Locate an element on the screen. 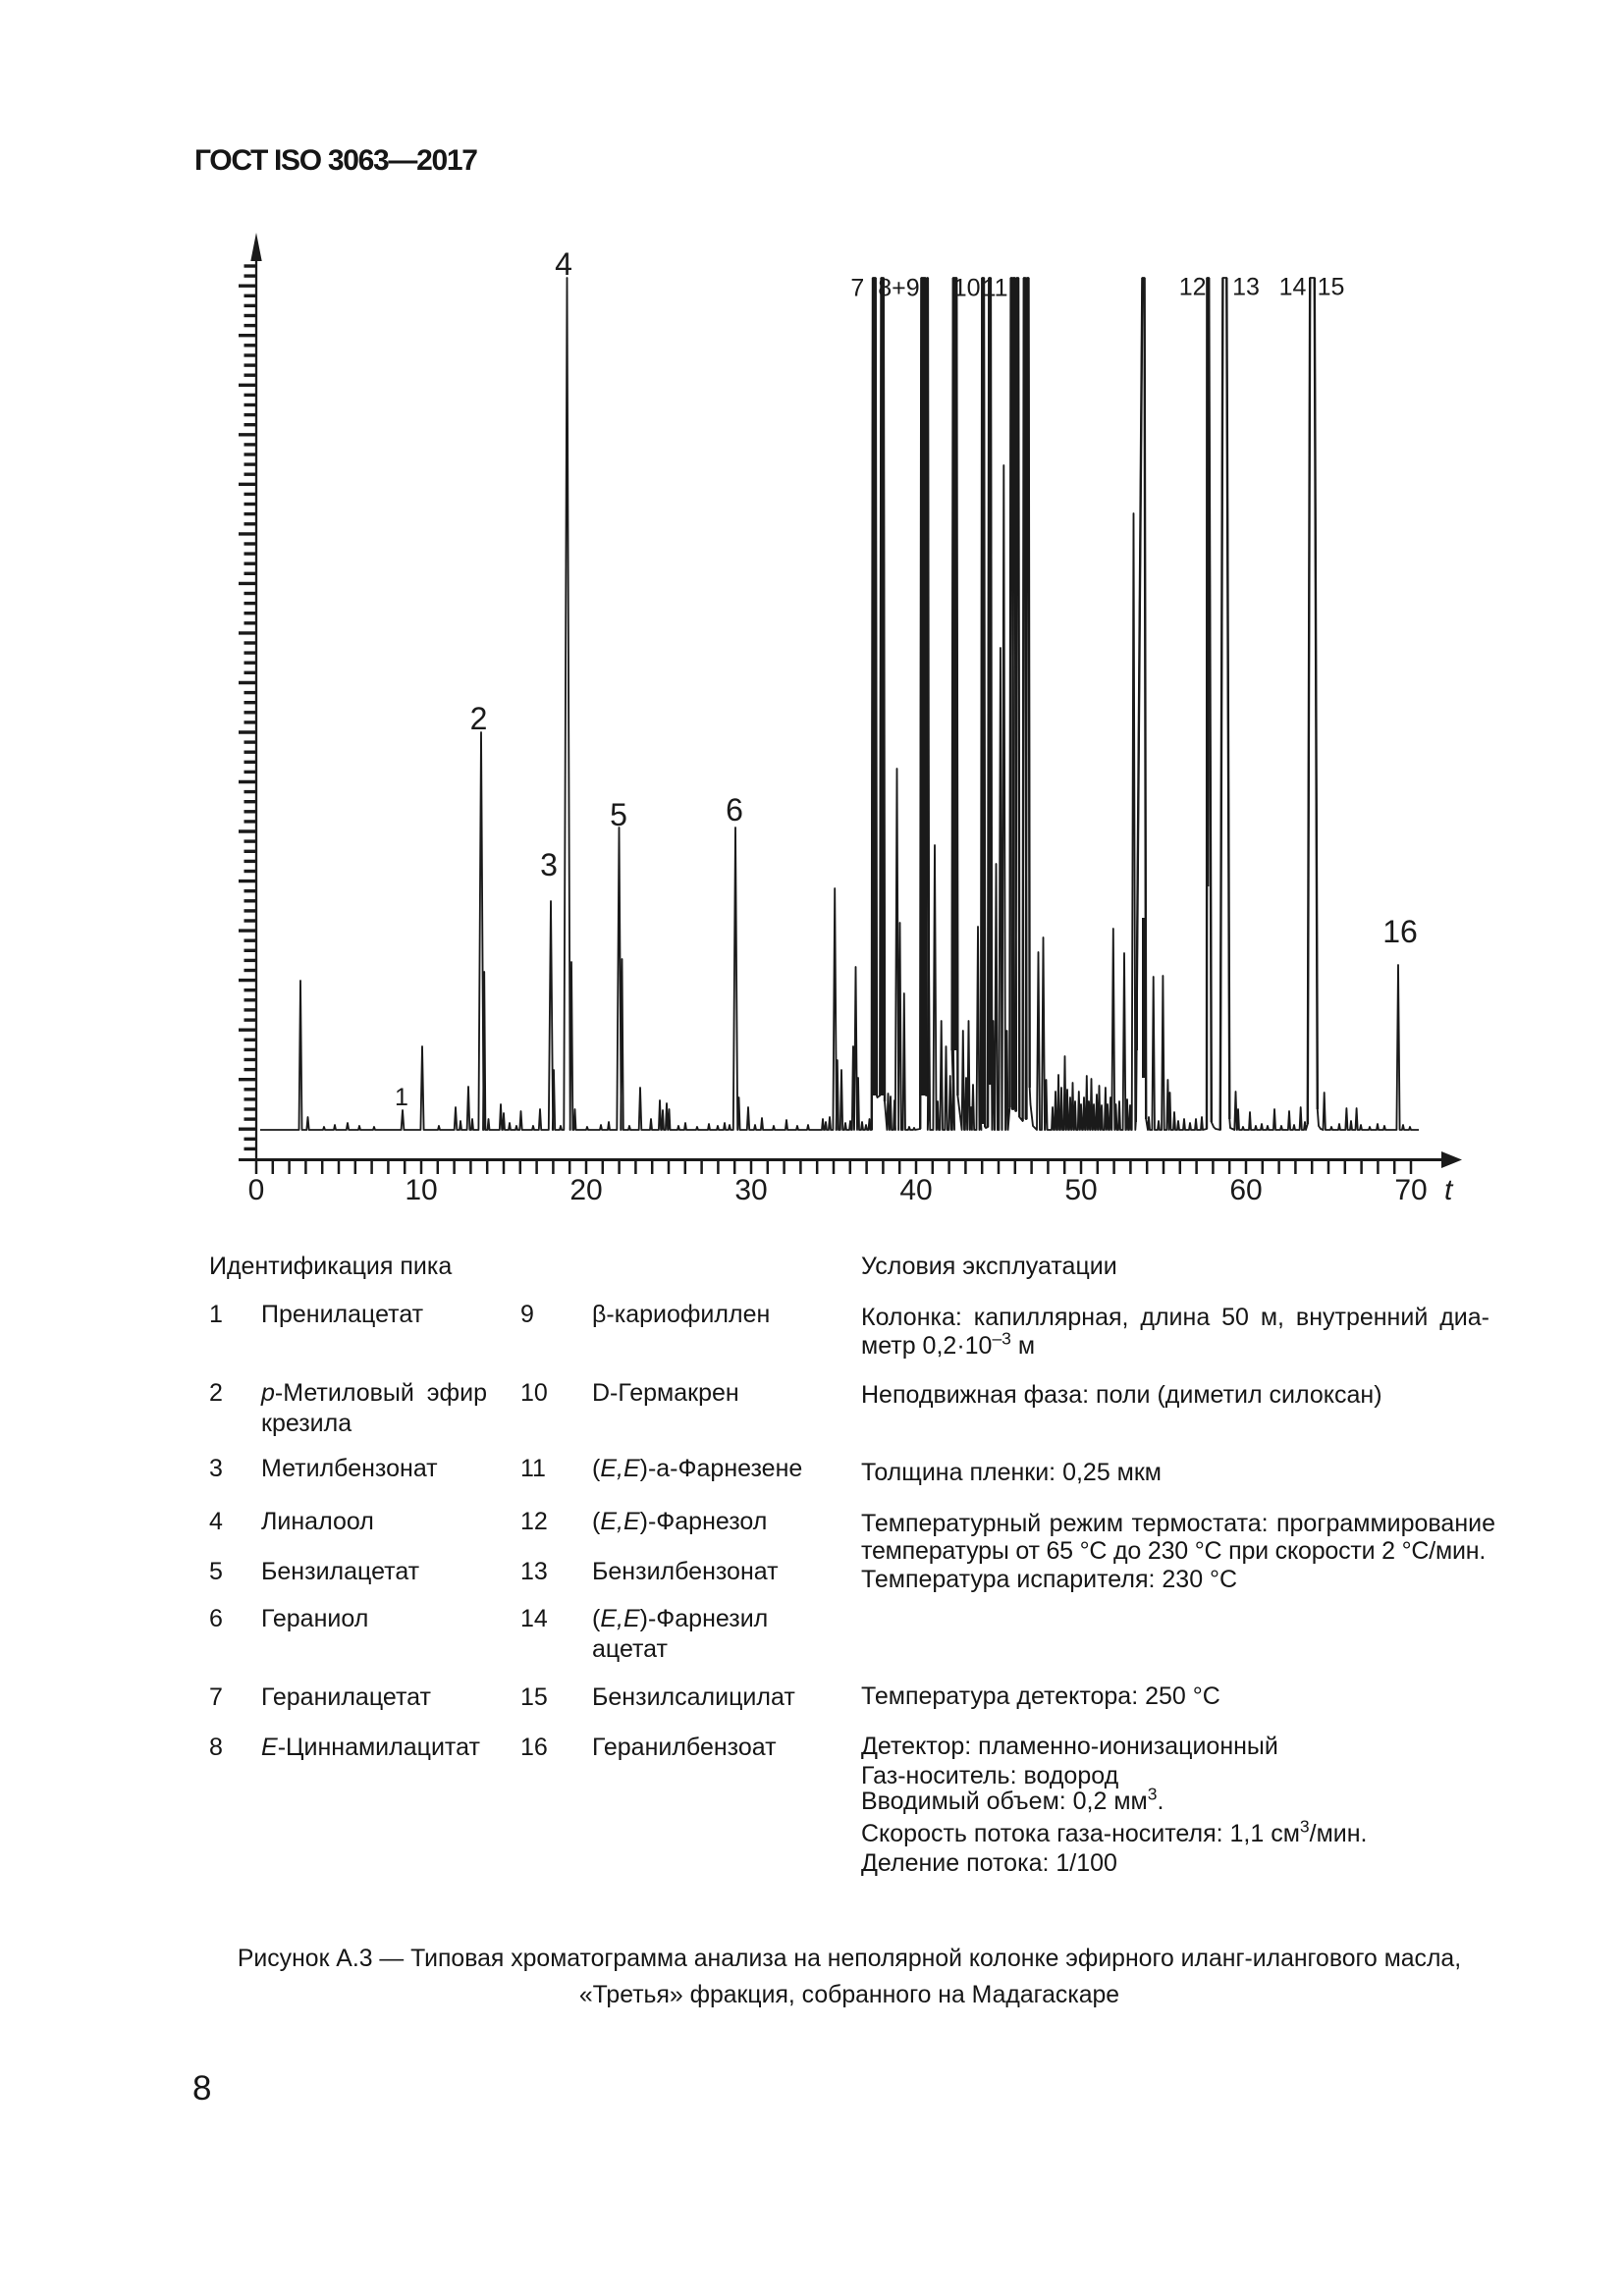 This screenshot has width=1624, height=2296. svg-text: 30 is located at coordinates (750, 1190).